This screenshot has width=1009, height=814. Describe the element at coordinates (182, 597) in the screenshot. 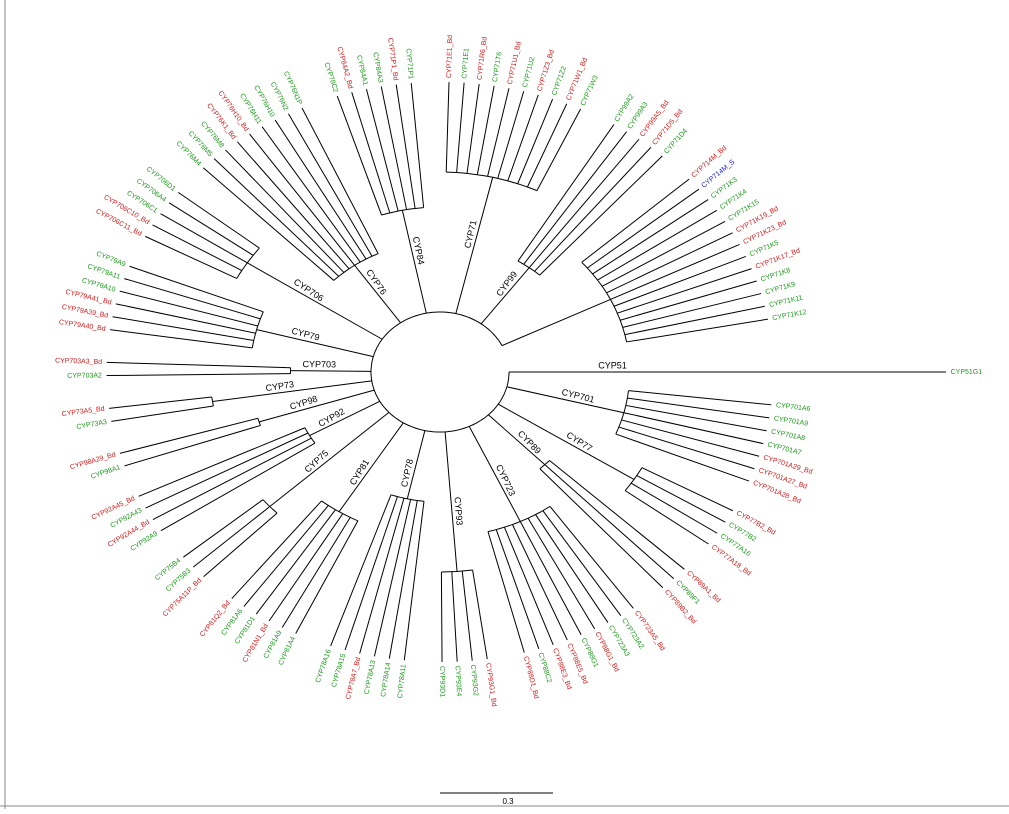

I see `leaf-label: CYP75A11P_Bd` at that location.